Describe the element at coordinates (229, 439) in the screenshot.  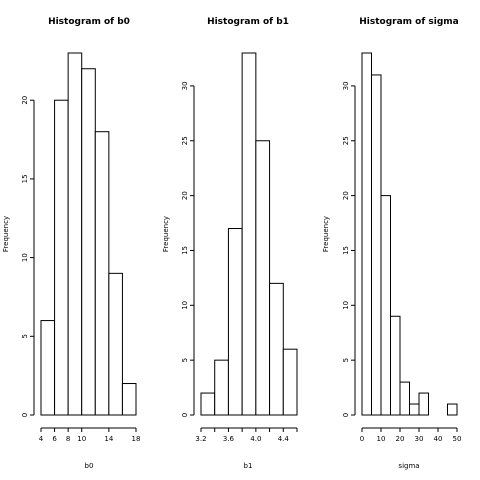
I see `x-tick-label: 3.6` at that location.